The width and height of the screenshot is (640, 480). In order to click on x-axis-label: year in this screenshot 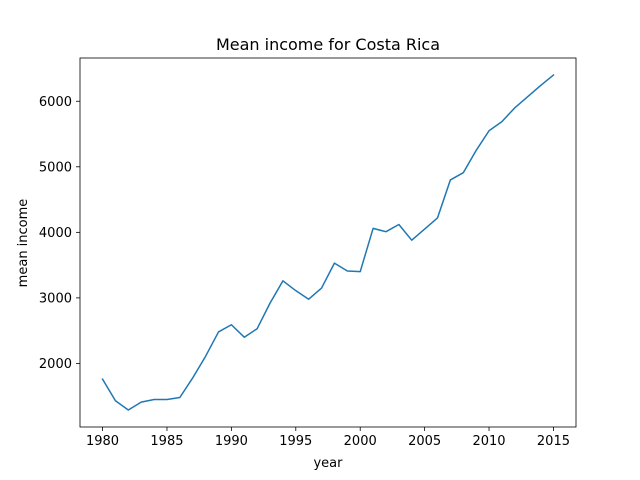, I will do `click(328, 463)`.